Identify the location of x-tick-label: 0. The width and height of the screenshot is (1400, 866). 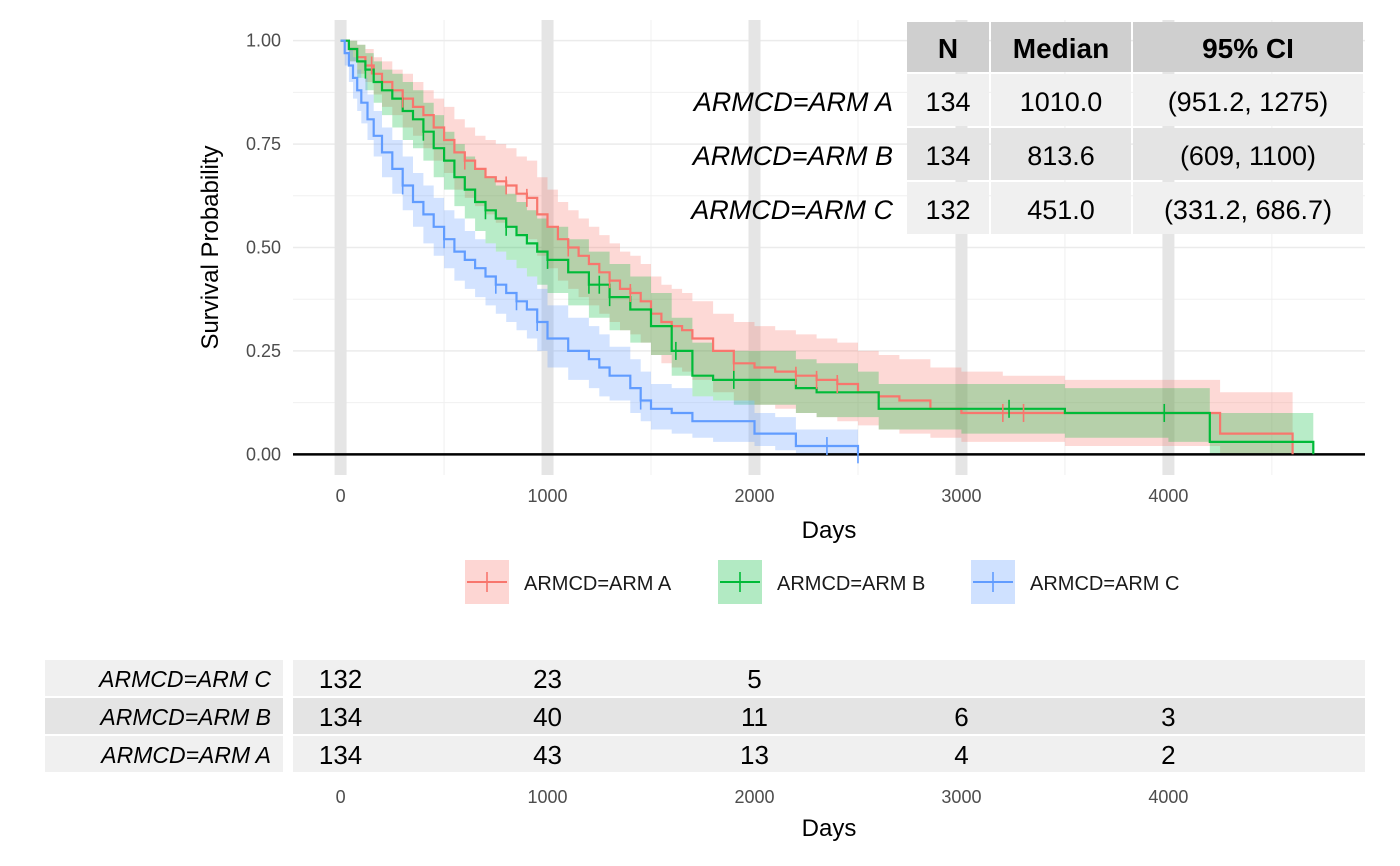
(341, 496).